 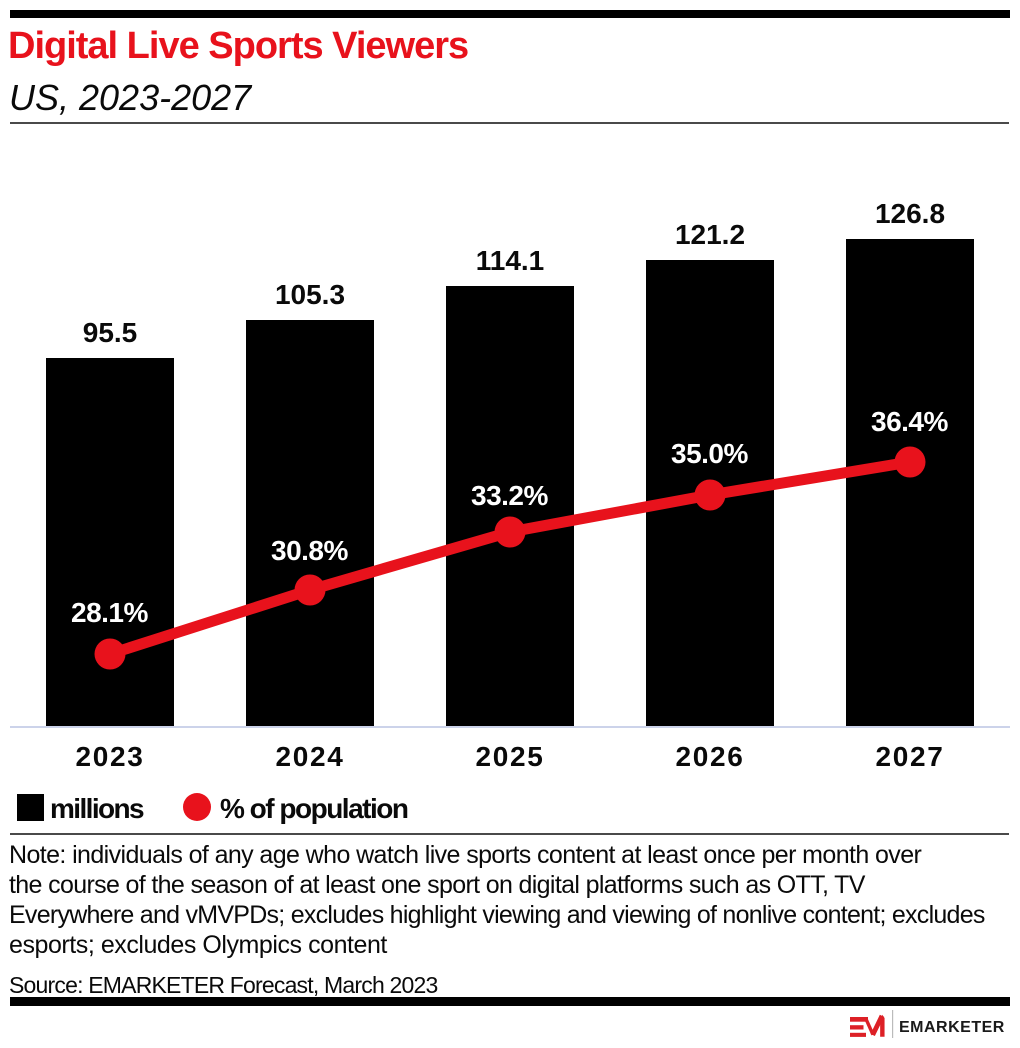 I want to click on svg-text: EMARKETER, so click(x=952, y=1027).